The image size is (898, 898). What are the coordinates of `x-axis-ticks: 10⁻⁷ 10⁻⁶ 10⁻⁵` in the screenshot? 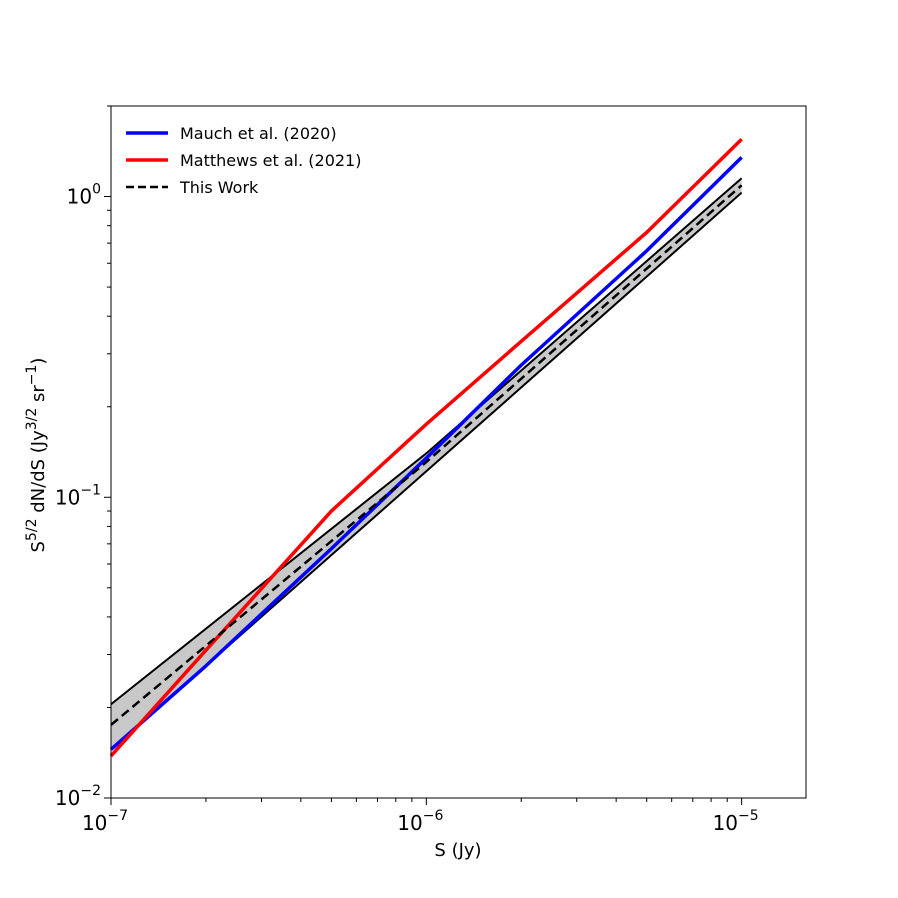 It's located at (420, 816).